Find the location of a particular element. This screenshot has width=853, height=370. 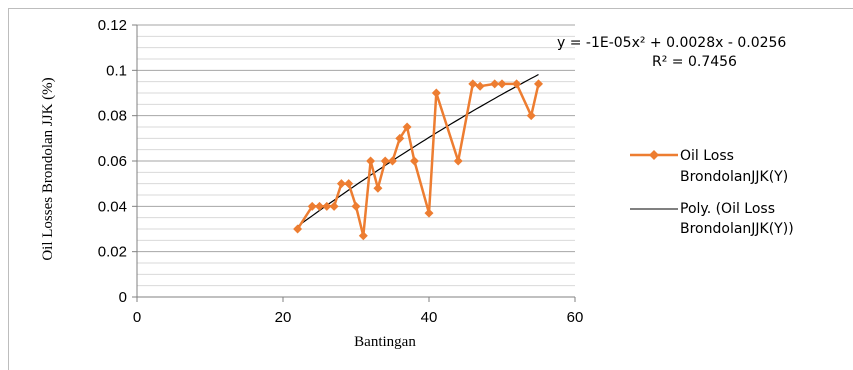

legend-label-poly-line2: BrondolanJJK(Y)) is located at coordinates (737, 229).